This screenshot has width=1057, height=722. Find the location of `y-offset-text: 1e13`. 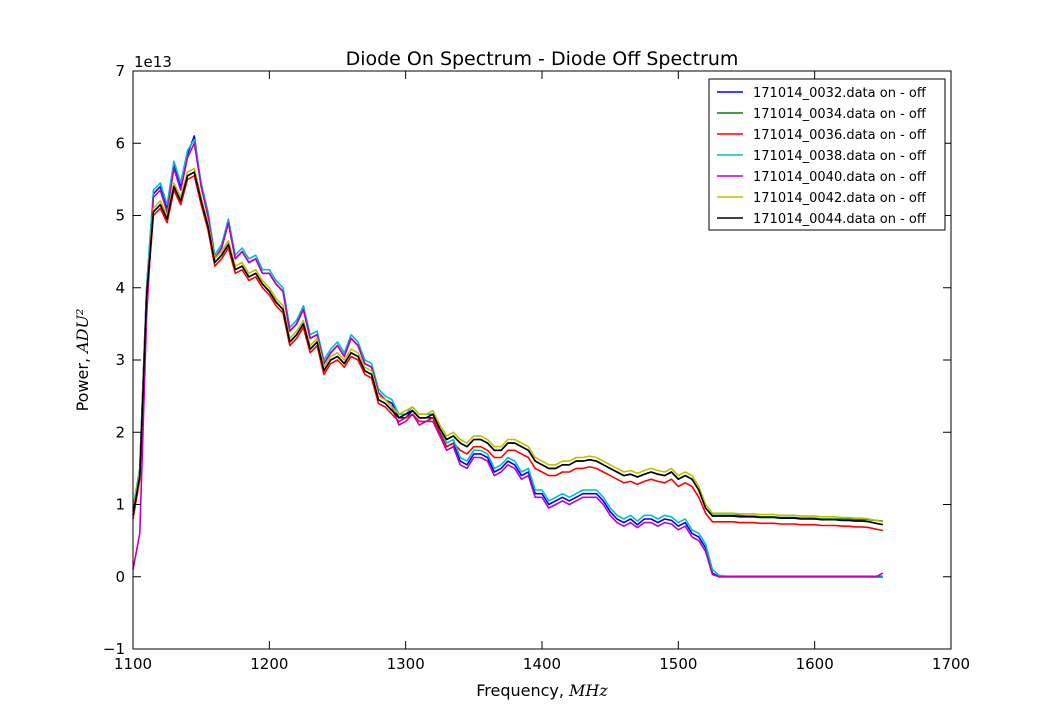

y-offset-text: 1e13 is located at coordinates (153, 62).